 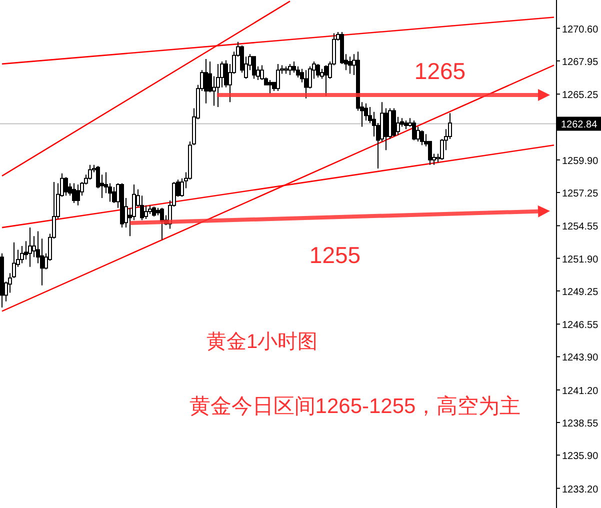 What do you see at coordinates (580, 292) in the screenshot?
I see `ytick: 1249.25` at bounding box center [580, 292].